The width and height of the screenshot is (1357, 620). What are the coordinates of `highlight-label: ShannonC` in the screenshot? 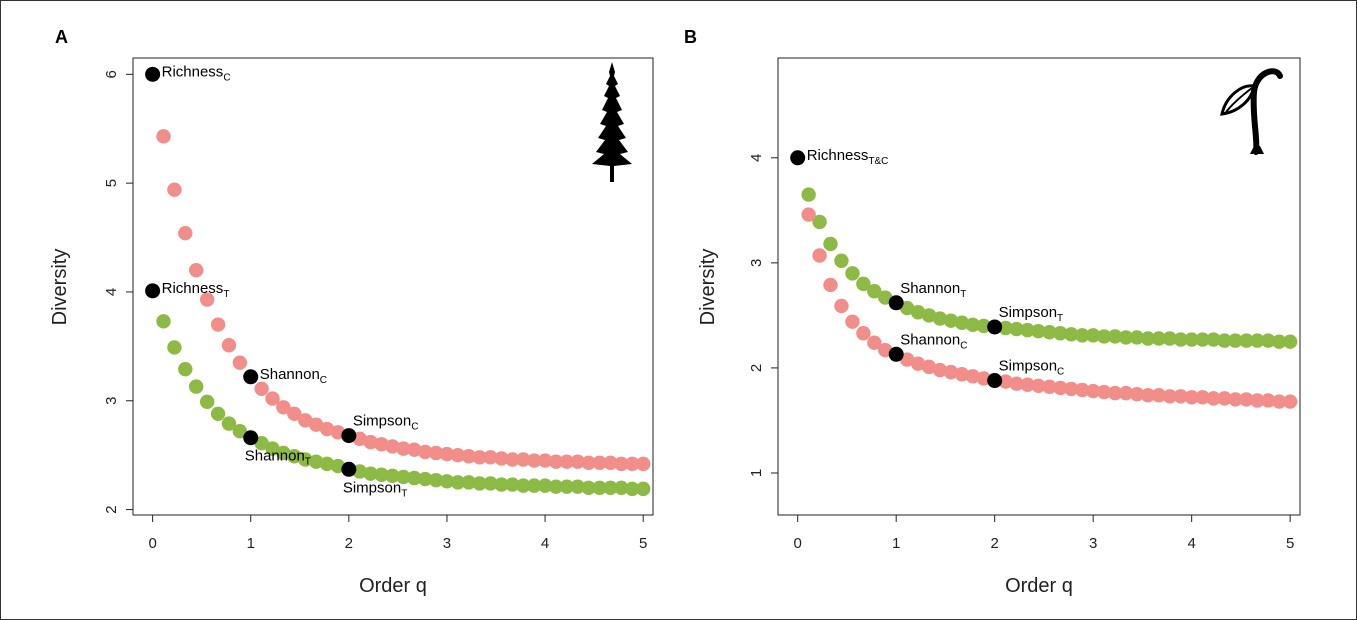 It's located at (933, 341).